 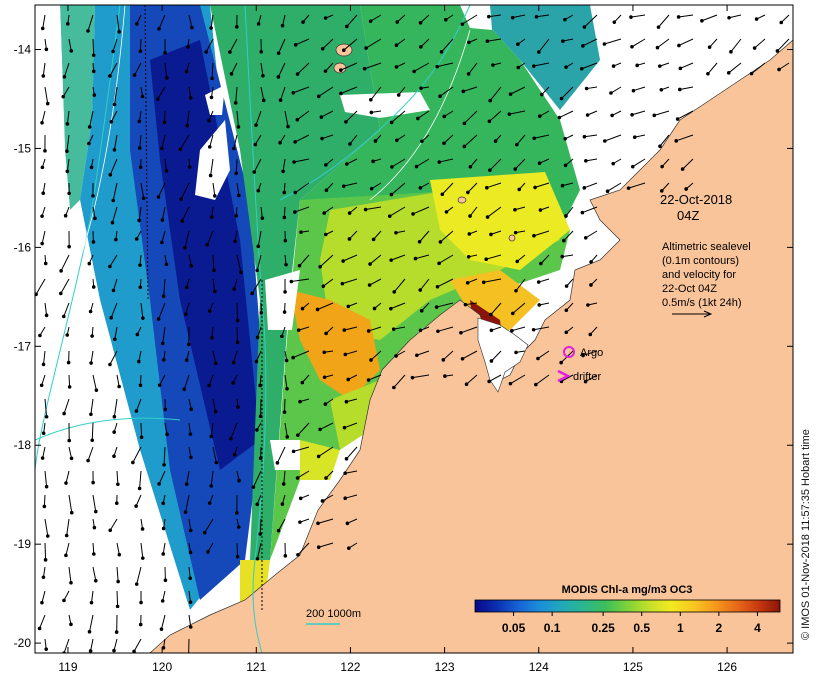 I want to click on lon-tick-label: 124, so click(x=539, y=667).